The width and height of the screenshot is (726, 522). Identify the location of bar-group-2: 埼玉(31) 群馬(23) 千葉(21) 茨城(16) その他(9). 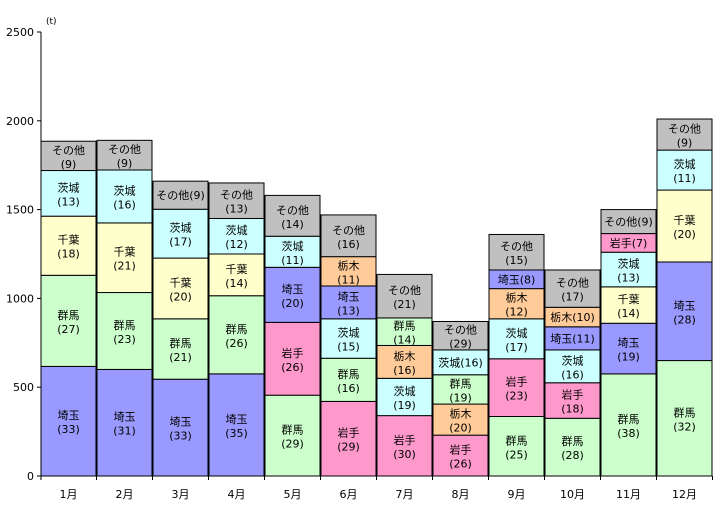
(124, 308).